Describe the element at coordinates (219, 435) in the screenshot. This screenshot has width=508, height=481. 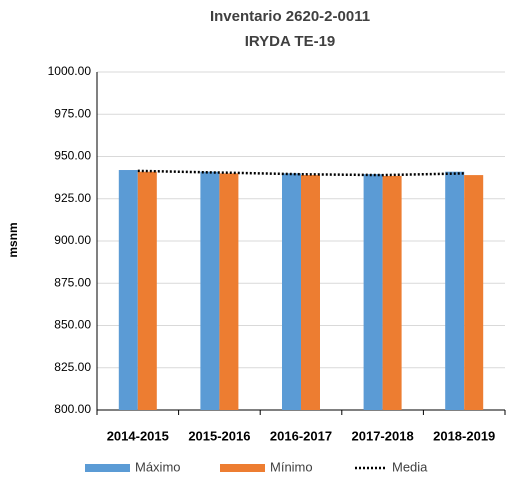
I see `x-tick-label: 2015-2016` at that location.